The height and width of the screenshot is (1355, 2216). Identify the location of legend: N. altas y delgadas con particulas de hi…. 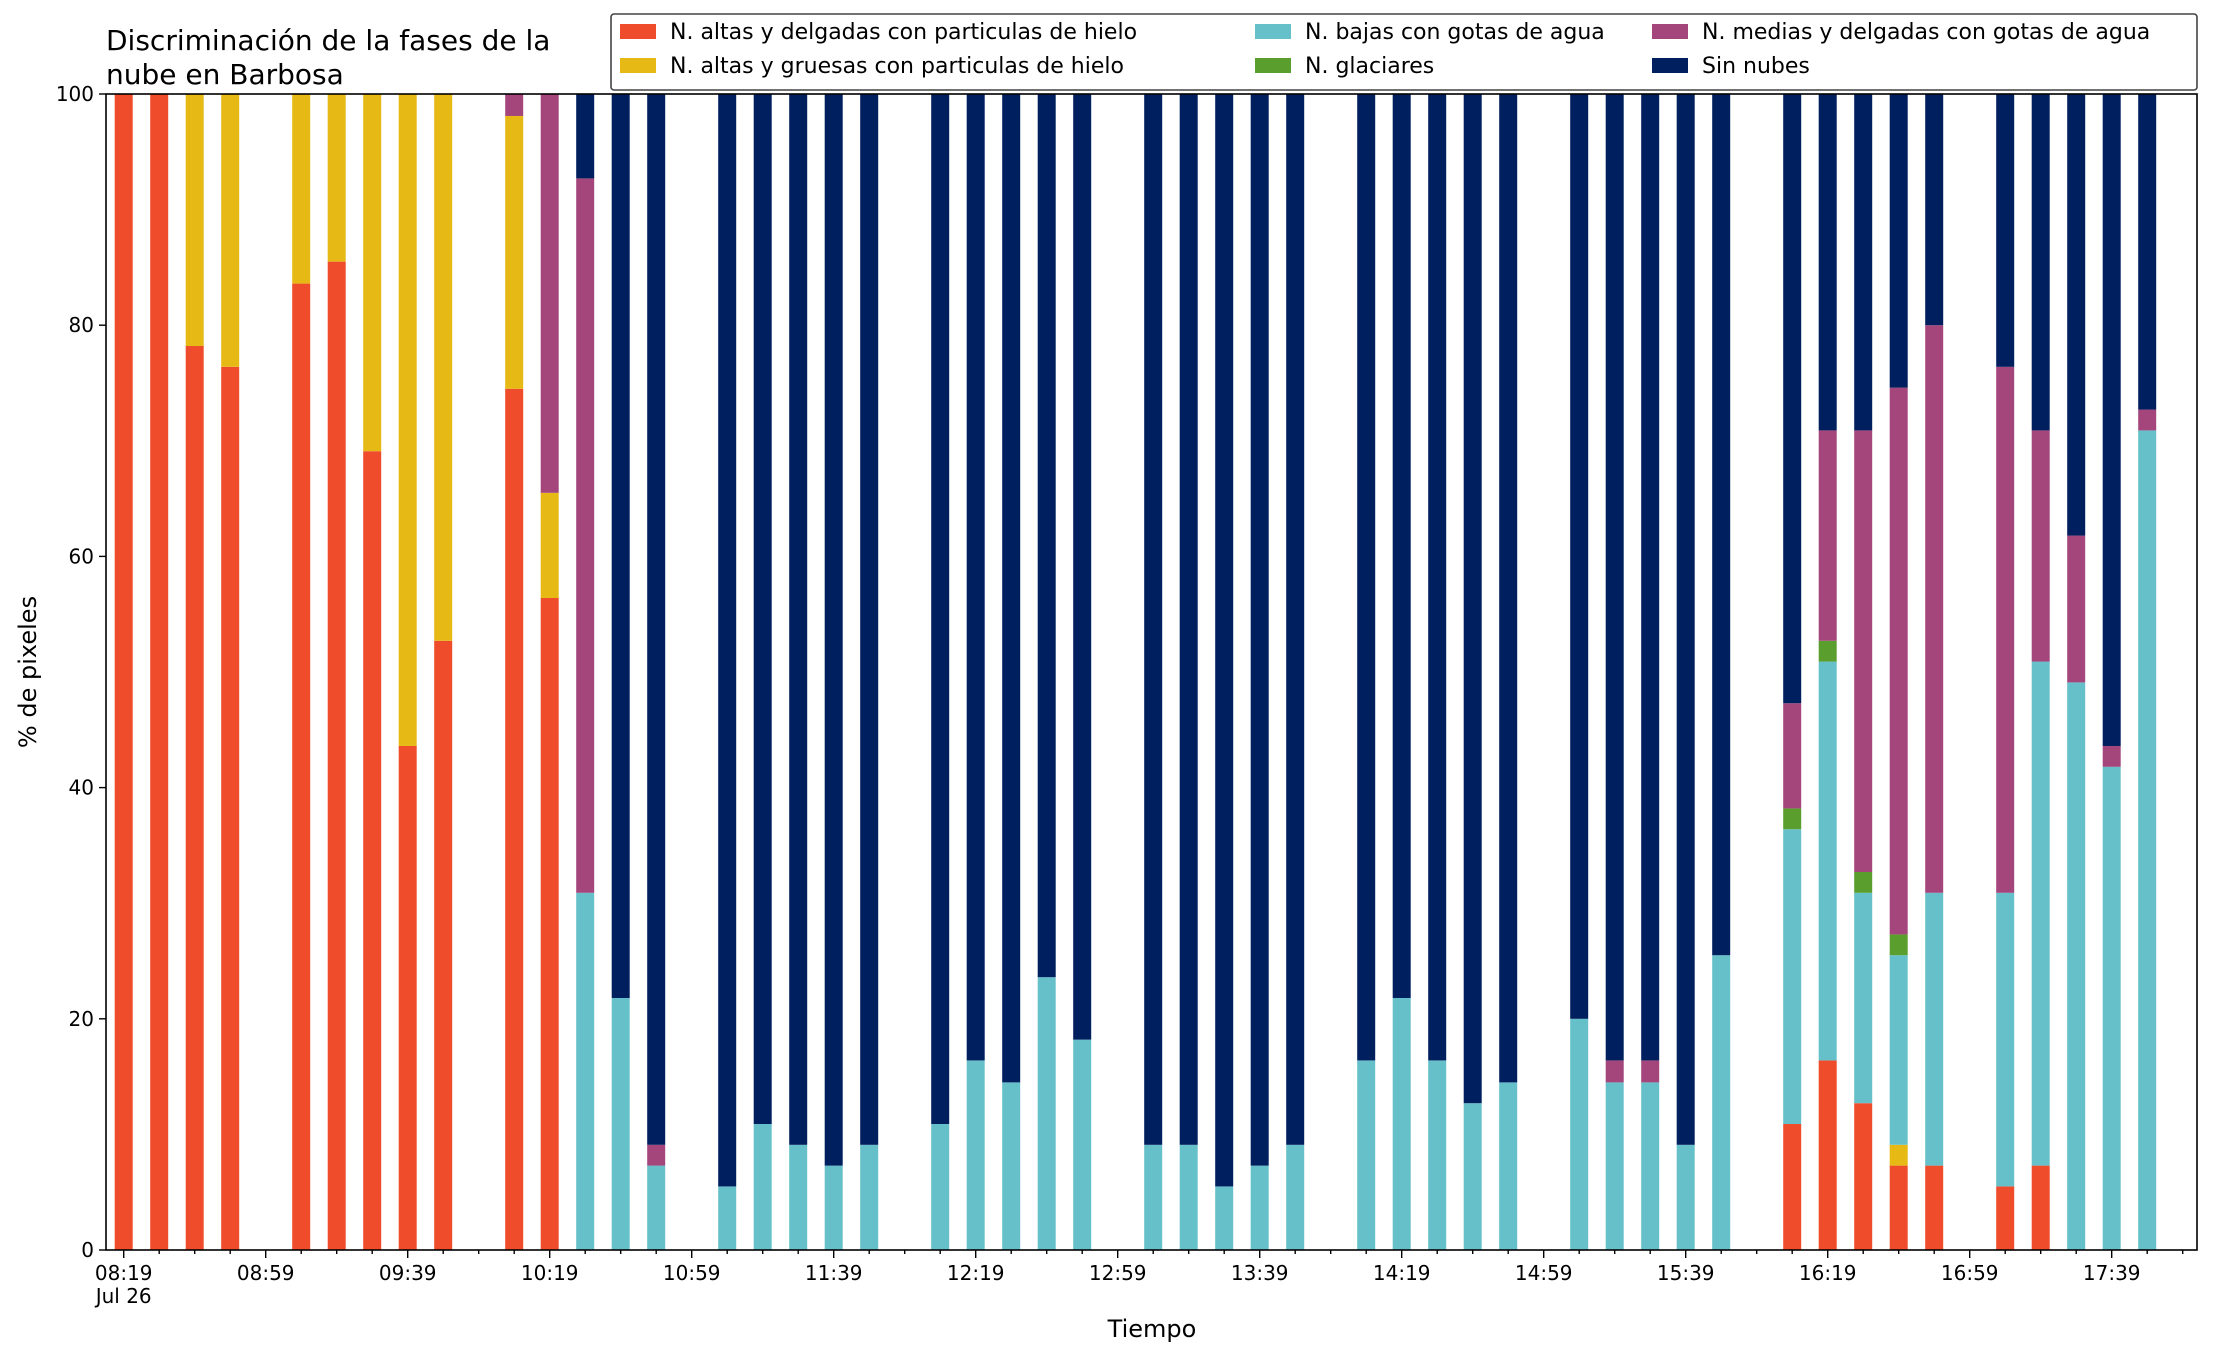
(1404, 52).